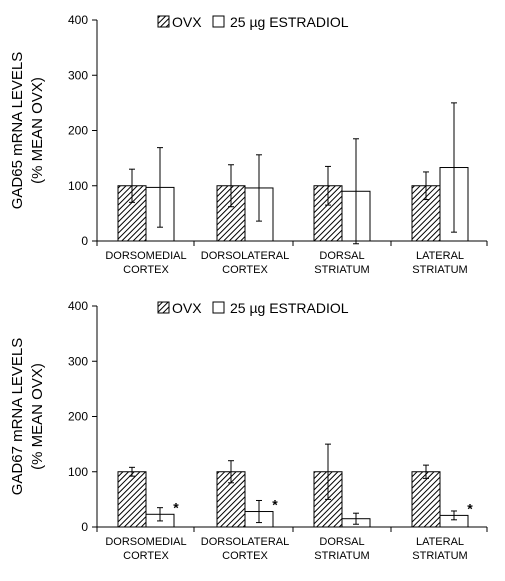 The height and width of the screenshot is (581, 505). I want to click on y-axis-label: GAD65 mRNA LEVELS, so click(17, 131).